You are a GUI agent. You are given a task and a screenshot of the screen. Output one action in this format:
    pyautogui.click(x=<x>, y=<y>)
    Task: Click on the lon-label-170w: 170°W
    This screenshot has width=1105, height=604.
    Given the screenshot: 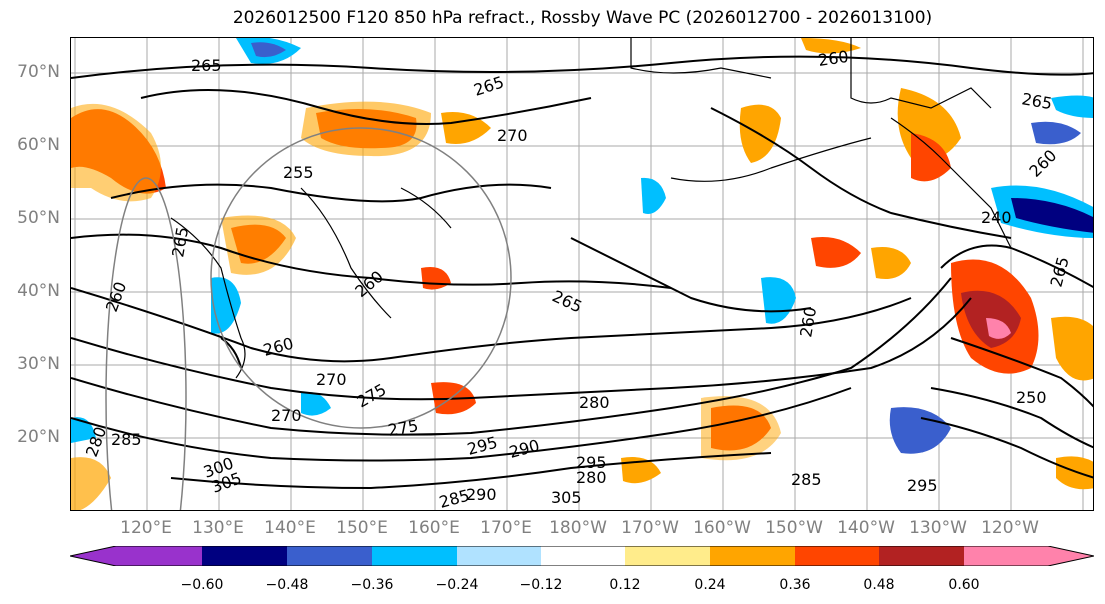 What is the action you would take?
    pyautogui.click(x=650, y=528)
    